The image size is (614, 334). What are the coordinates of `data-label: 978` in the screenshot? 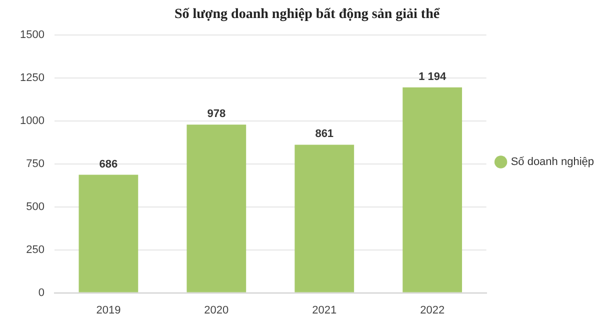 It's located at (216, 114).